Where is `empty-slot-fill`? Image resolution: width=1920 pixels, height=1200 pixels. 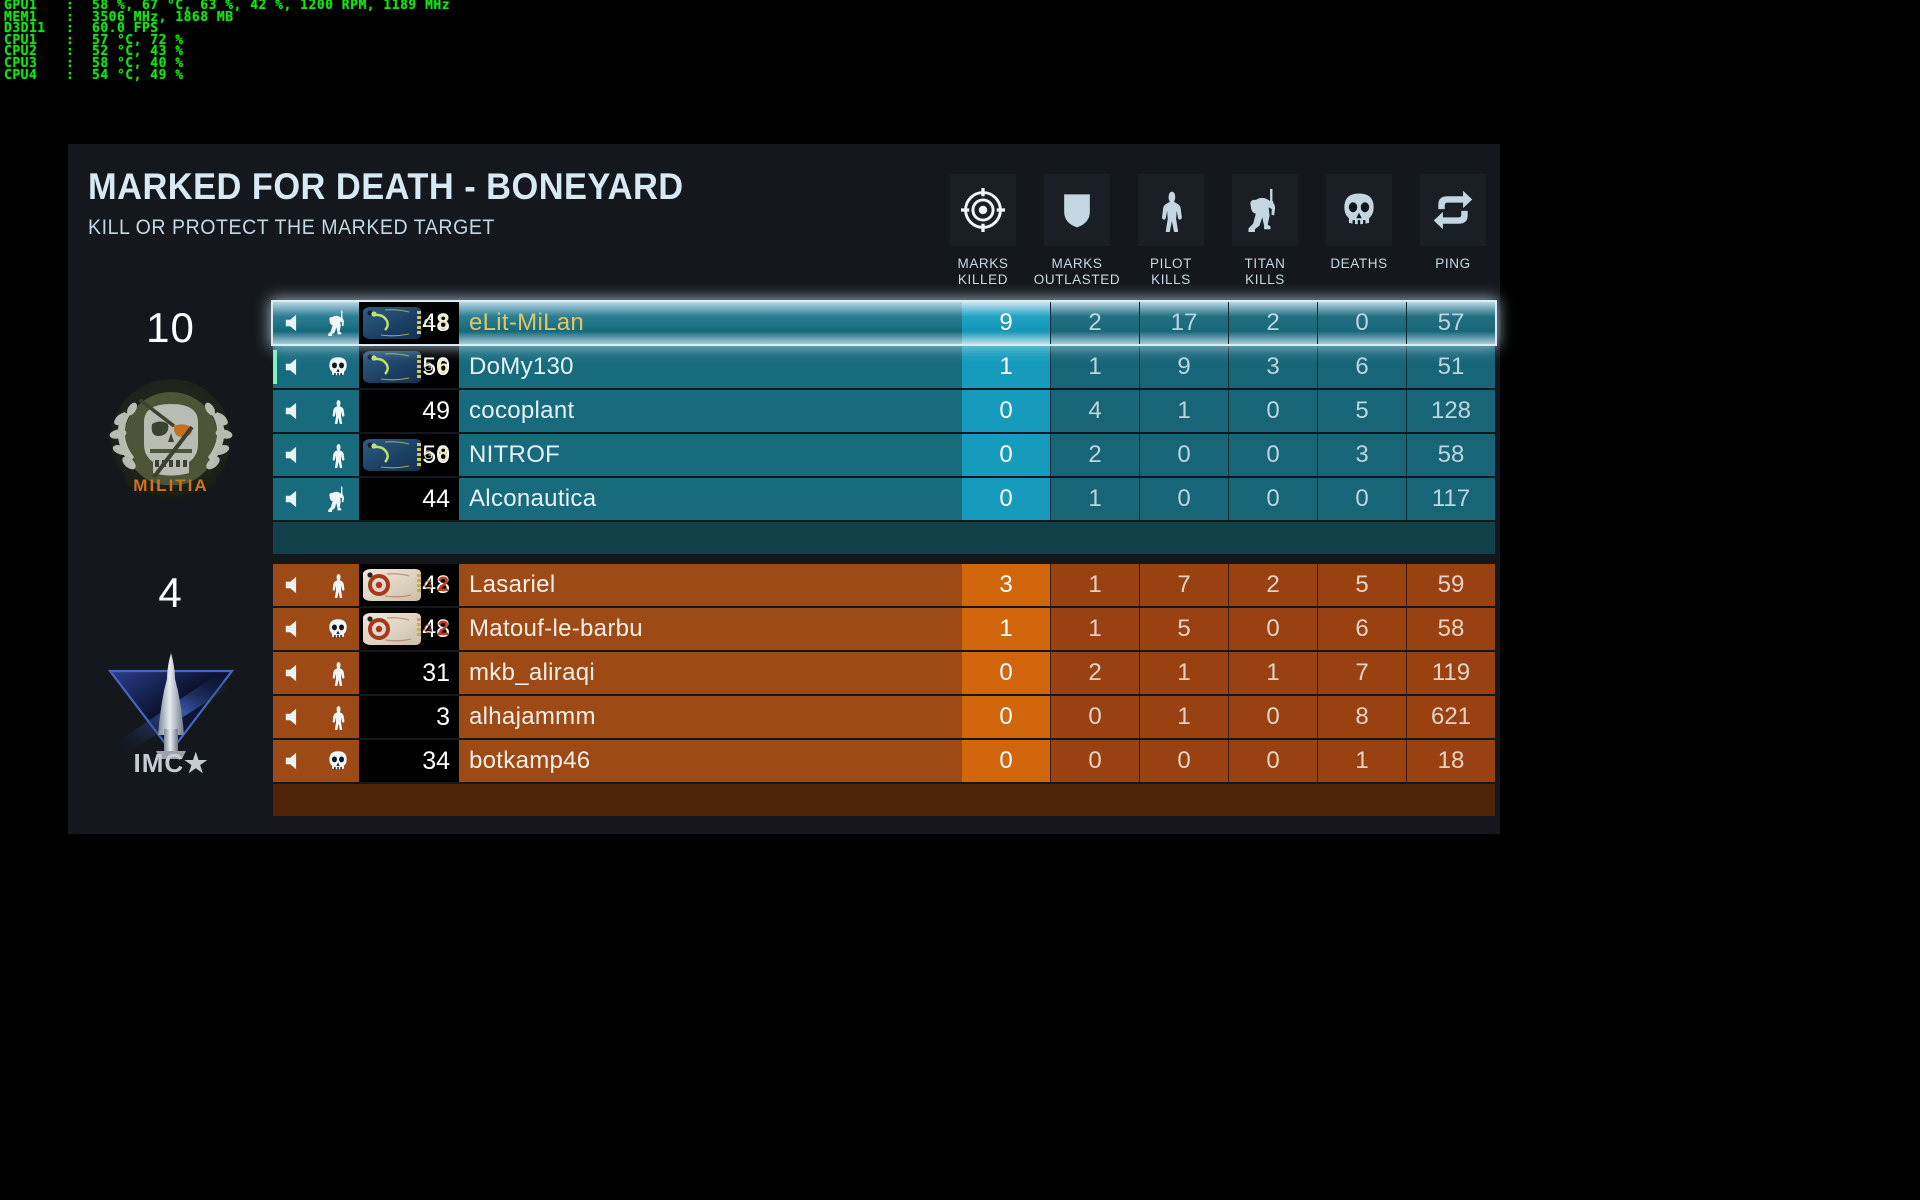 empty-slot-fill is located at coordinates (884, 538).